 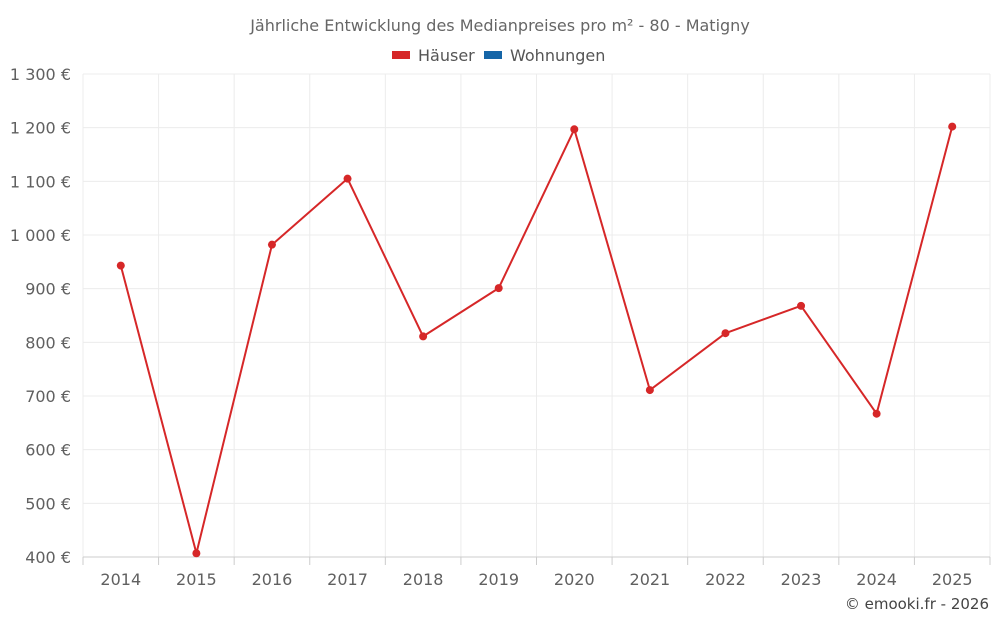 What do you see at coordinates (40, 181) in the screenshot?
I see `y-tick-label: 1 100 €` at bounding box center [40, 181].